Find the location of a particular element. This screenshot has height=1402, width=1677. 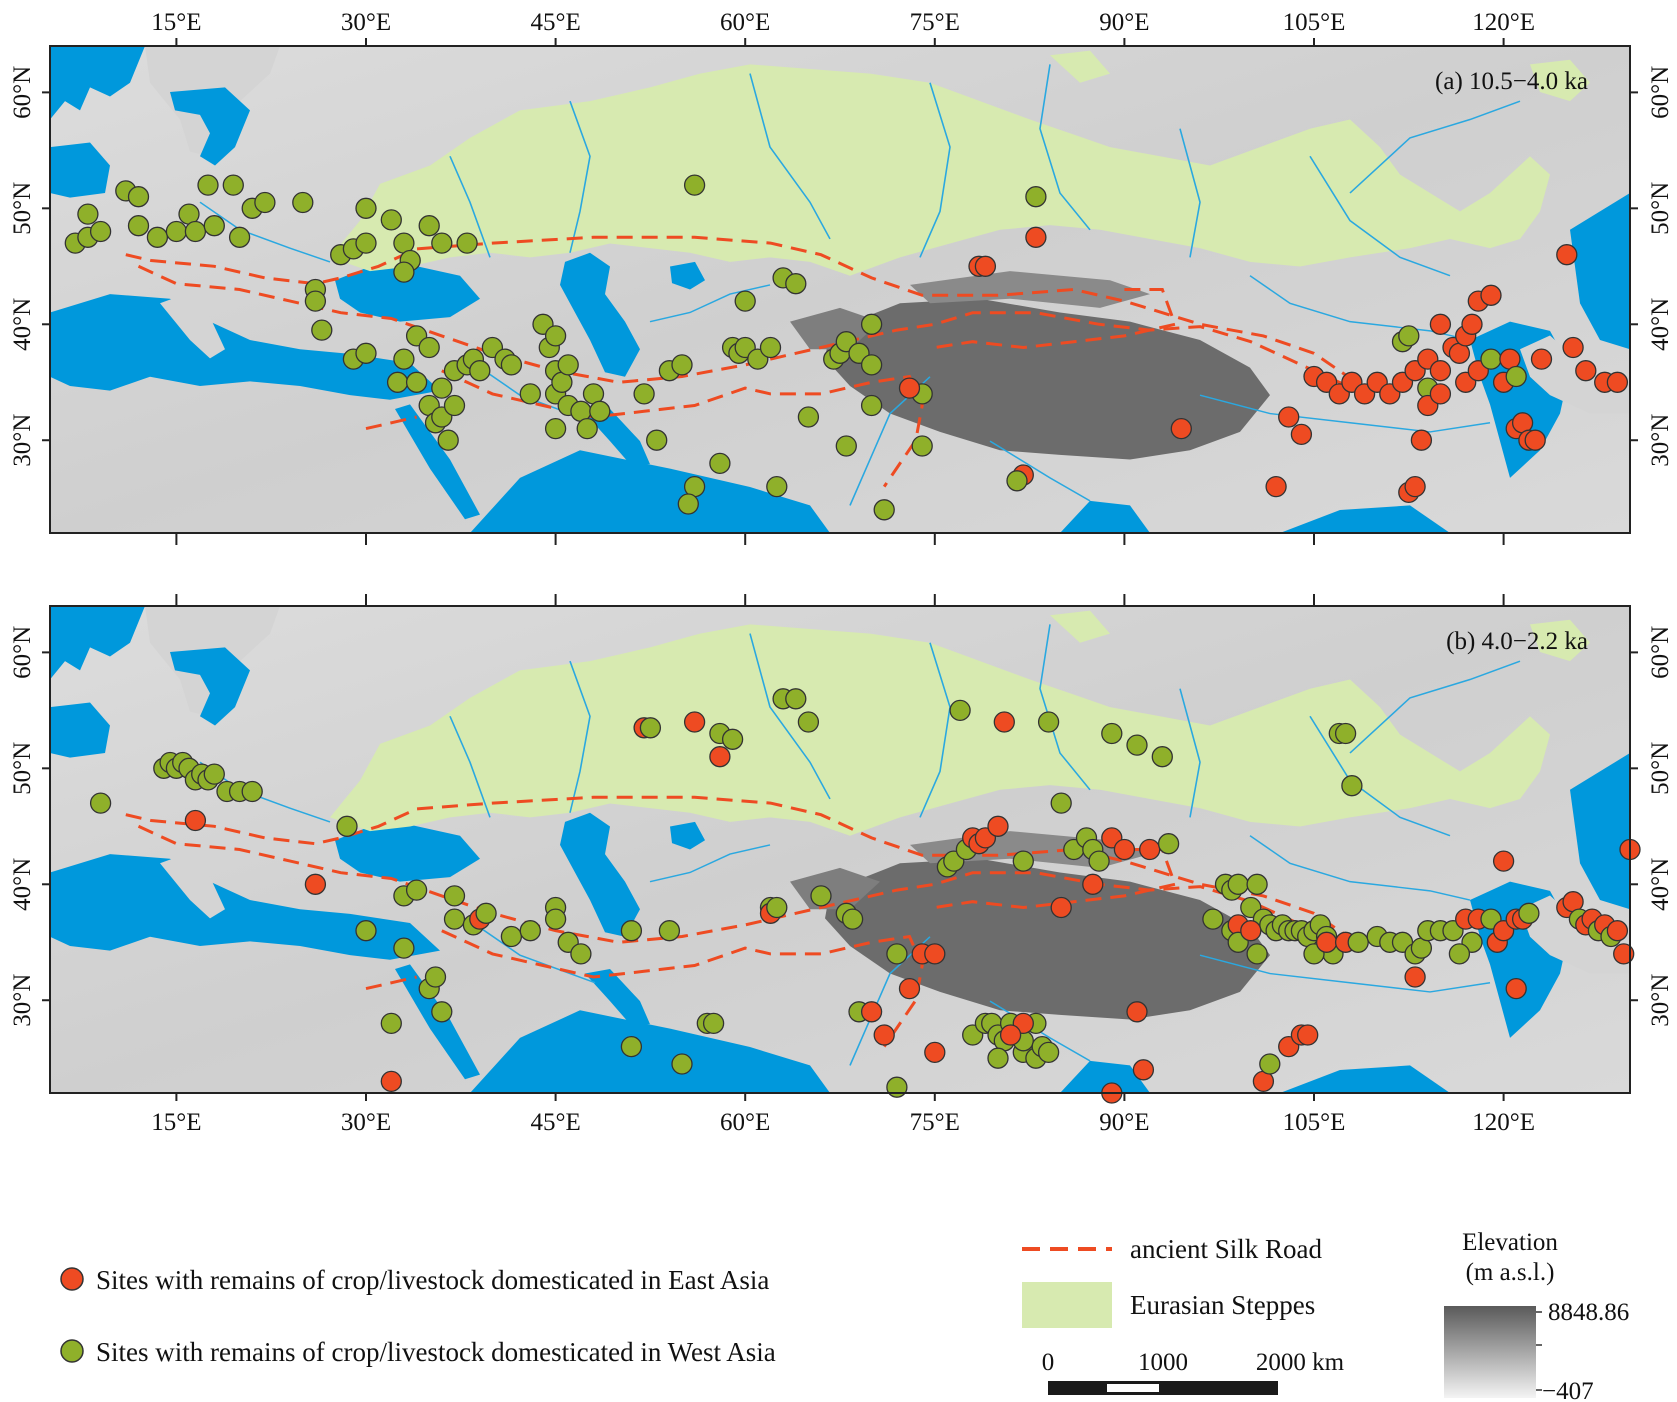

scale-label-1000: 1000 is located at coordinates (1163, 1362).